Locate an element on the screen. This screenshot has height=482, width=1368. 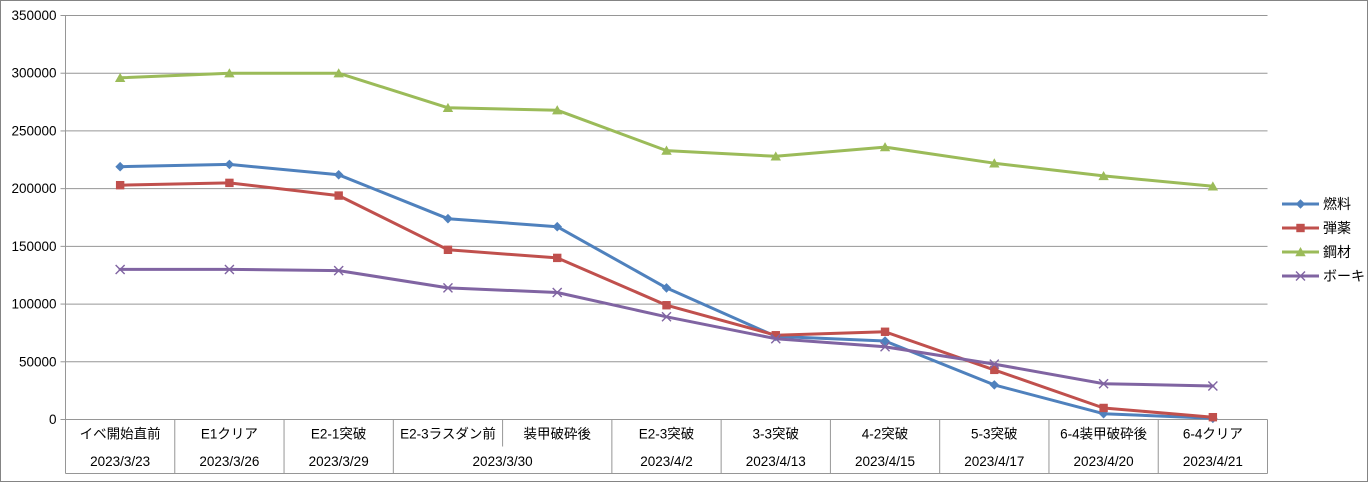
legend-item-ammo: 弾薬 is located at coordinates (1316, 228).